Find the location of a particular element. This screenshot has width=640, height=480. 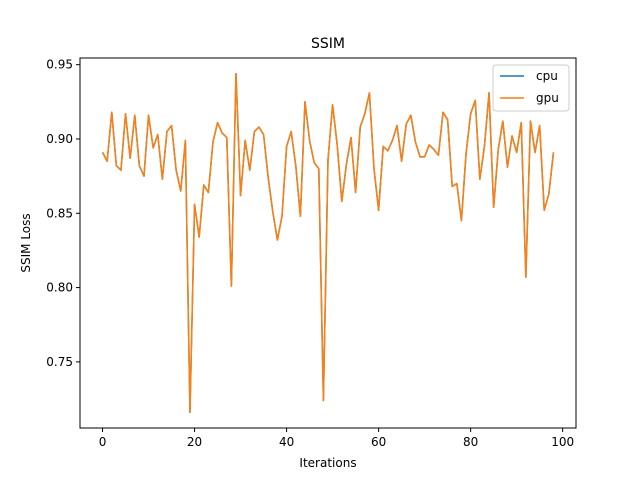

y-axis-label: SSIM Loss is located at coordinates (26, 242).